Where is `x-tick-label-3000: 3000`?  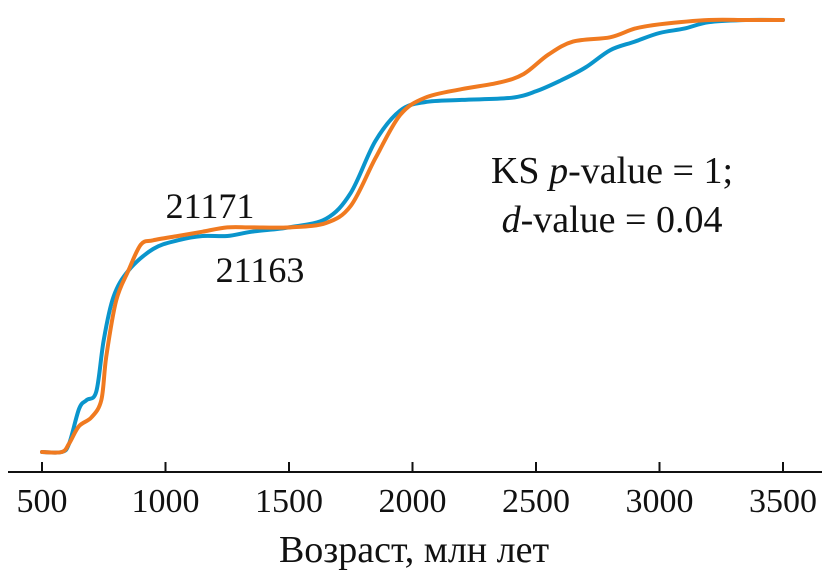
x-tick-label-3000: 3000 is located at coordinates (660, 501).